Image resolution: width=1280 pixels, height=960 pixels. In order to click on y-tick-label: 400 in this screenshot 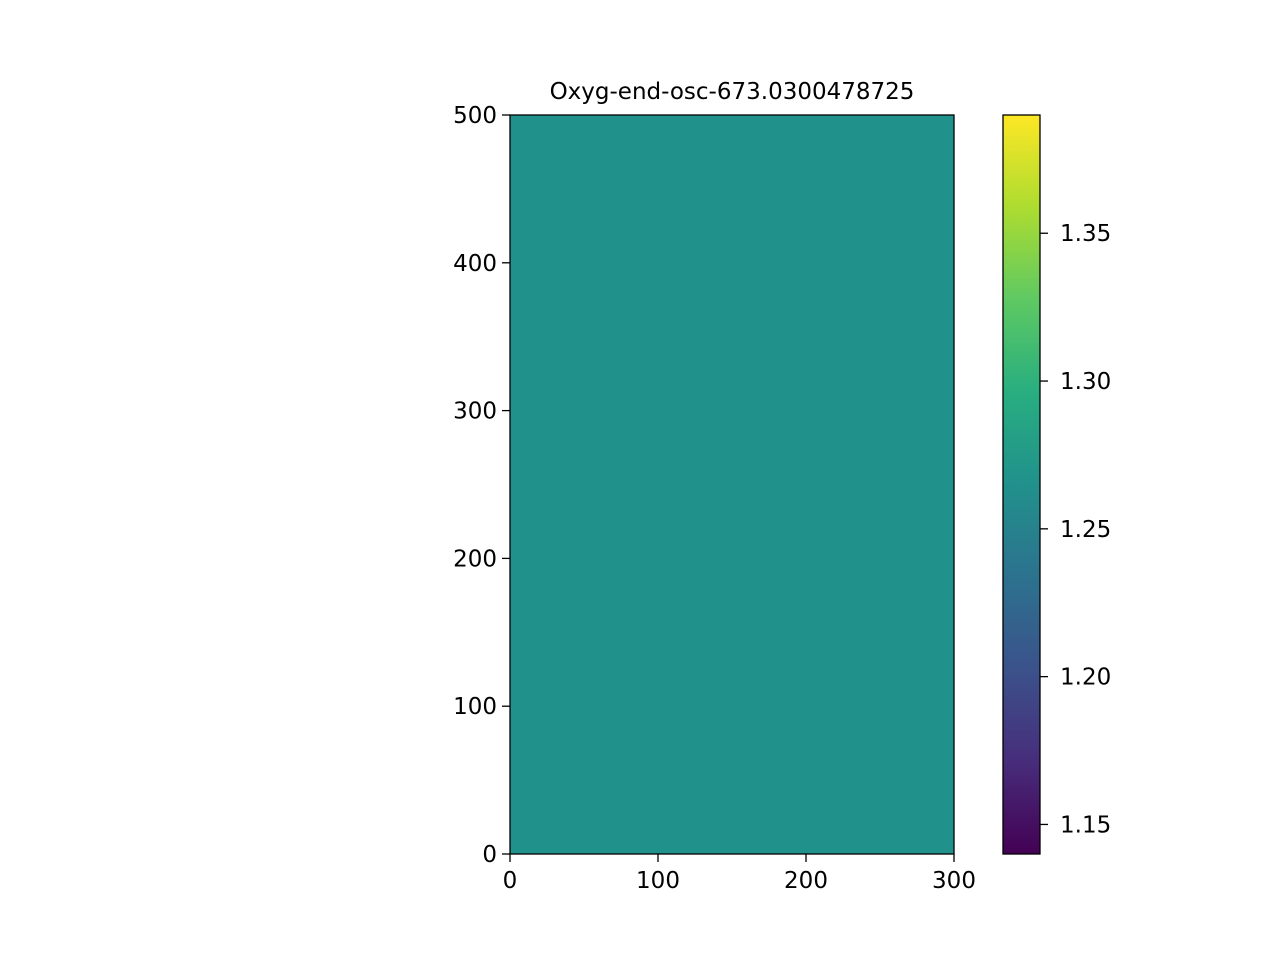, I will do `click(475, 264)`.